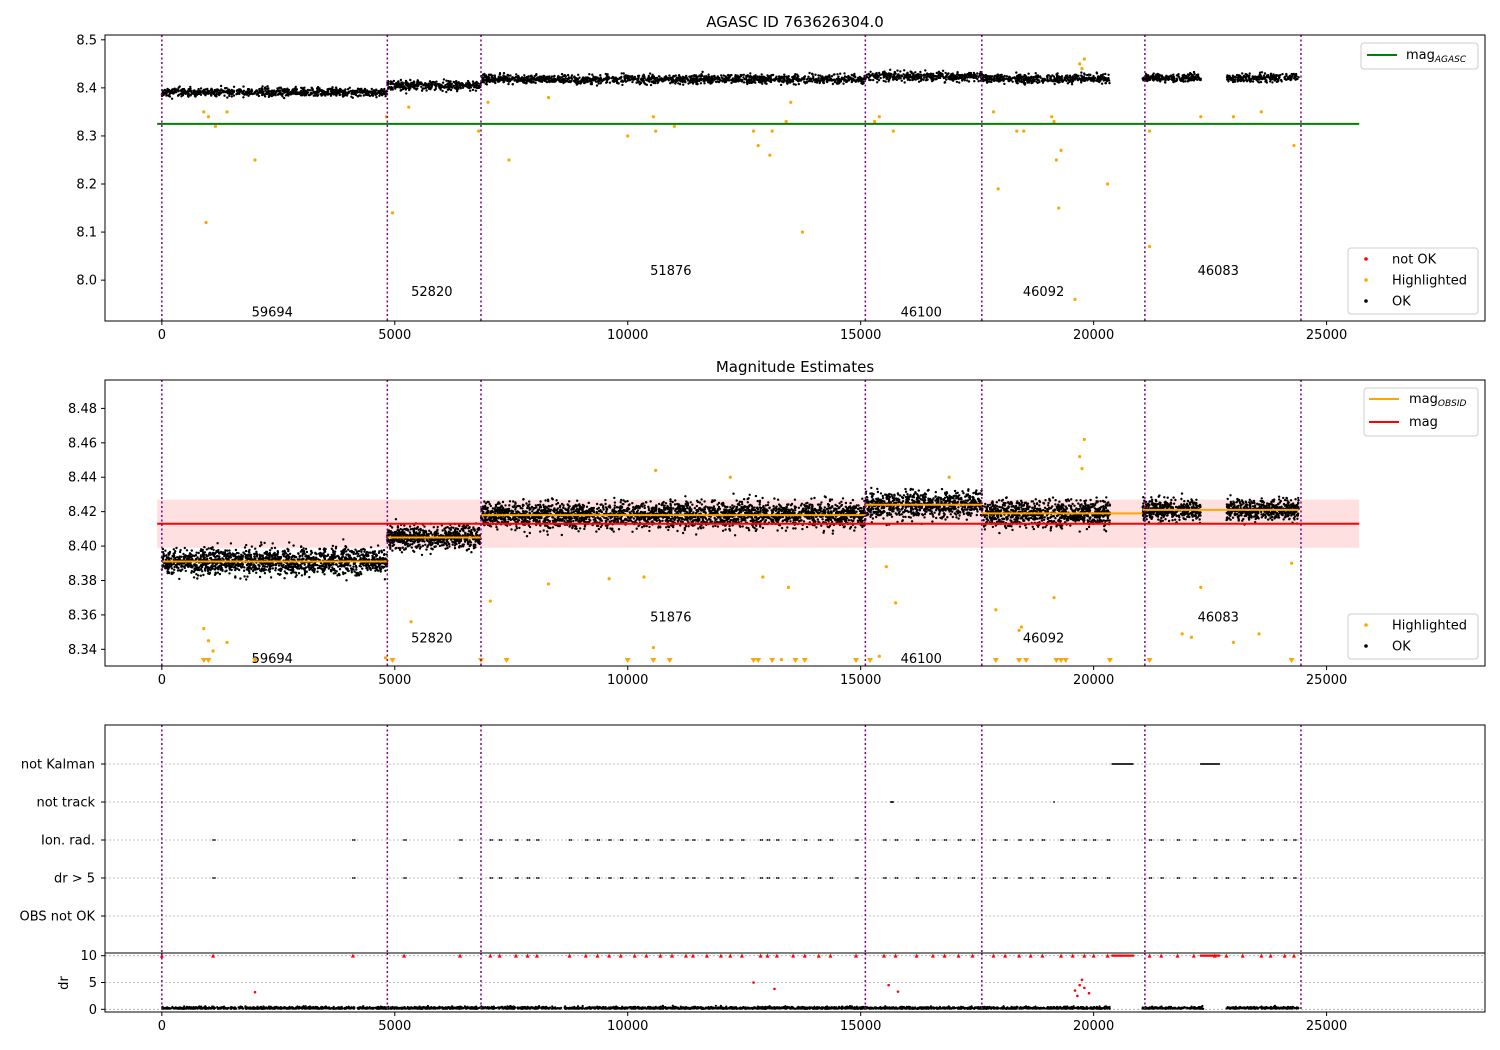  I want to click on p1-xtick-label: 15000, so click(860, 335).